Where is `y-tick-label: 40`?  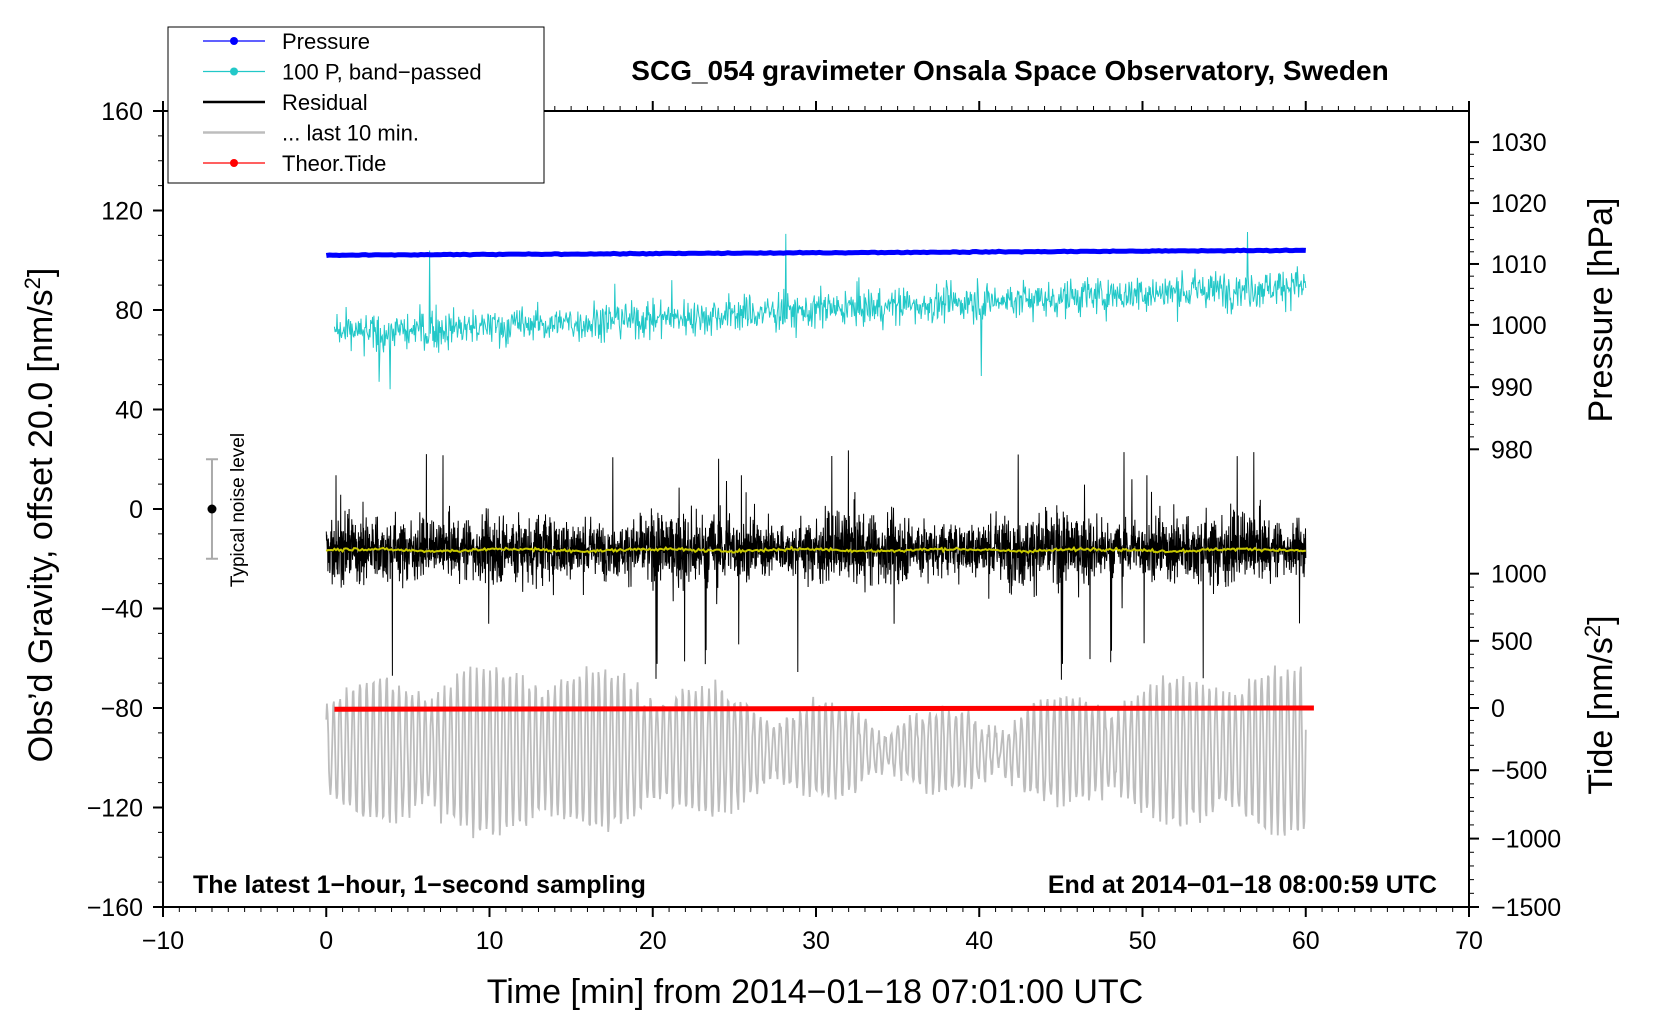 y-tick-label: 40 is located at coordinates (129, 411).